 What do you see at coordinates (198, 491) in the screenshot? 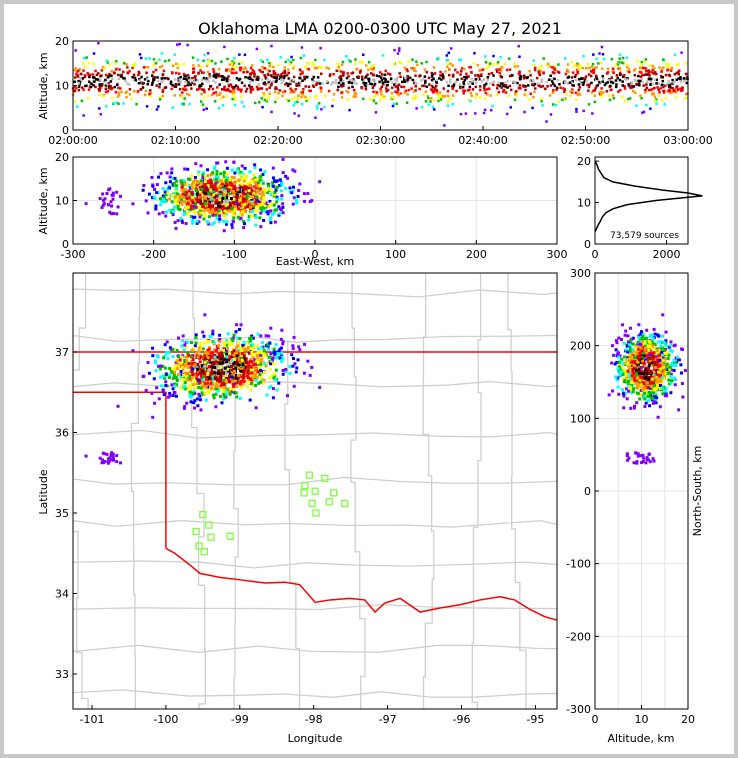
I see `county-boundary` at bounding box center [198, 491].